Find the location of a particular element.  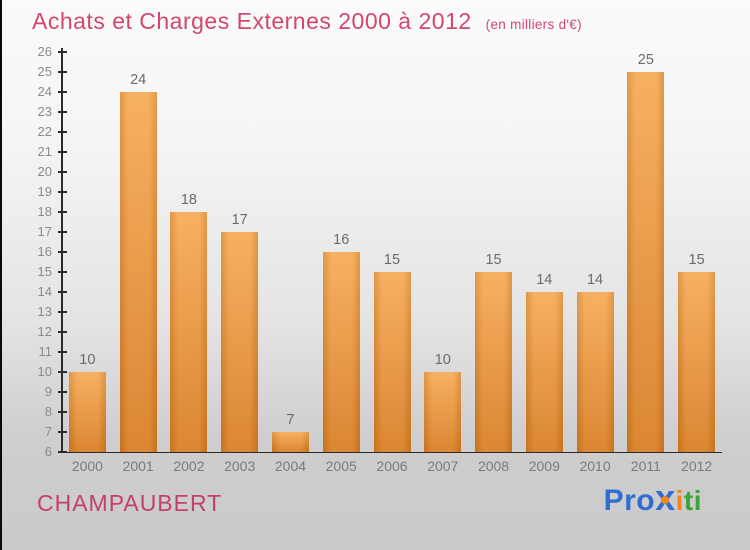

x-tick-label: 2005 is located at coordinates (341, 466).